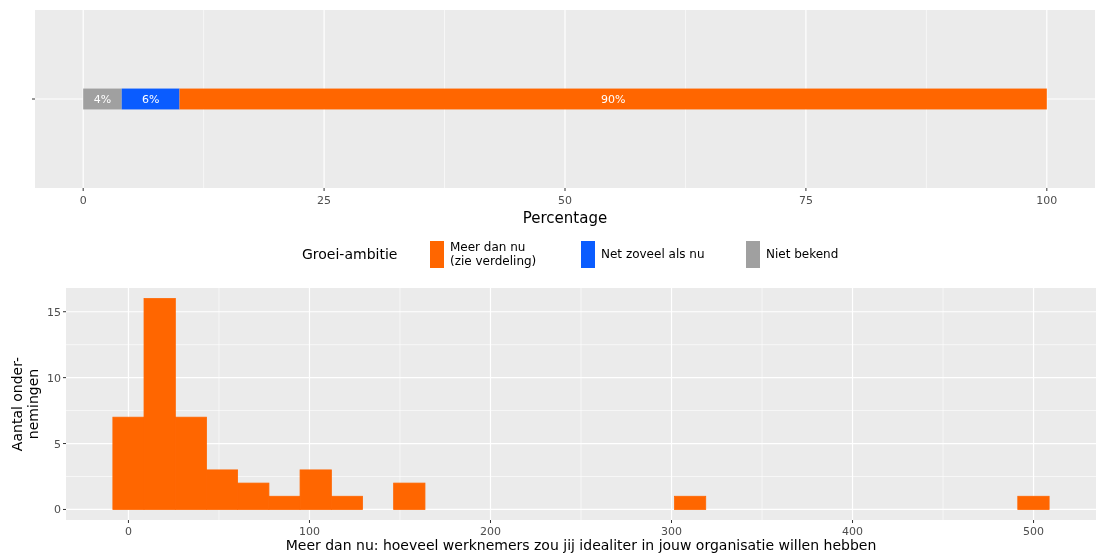  What do you see at coordinates (565, 218) in the screenshot?
I see `x-axis-title: Percentage` at bounding box center [565, 218].